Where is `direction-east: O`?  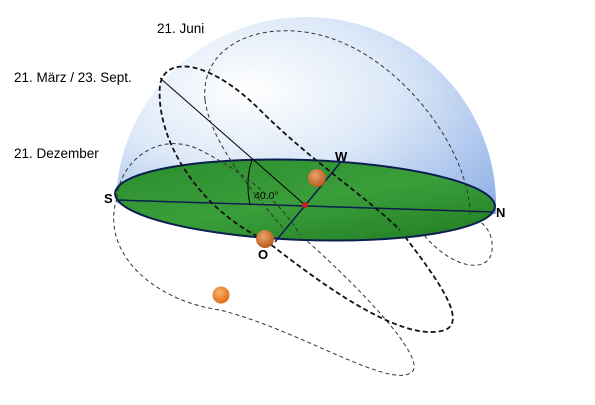
direction-east: O is located at coordinates (263, 254).